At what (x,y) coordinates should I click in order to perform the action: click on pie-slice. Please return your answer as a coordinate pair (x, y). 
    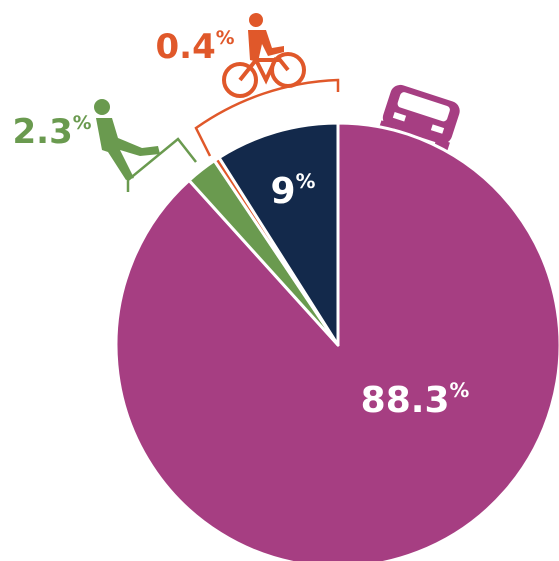
    Looking at the image, I should click on (278, 234).